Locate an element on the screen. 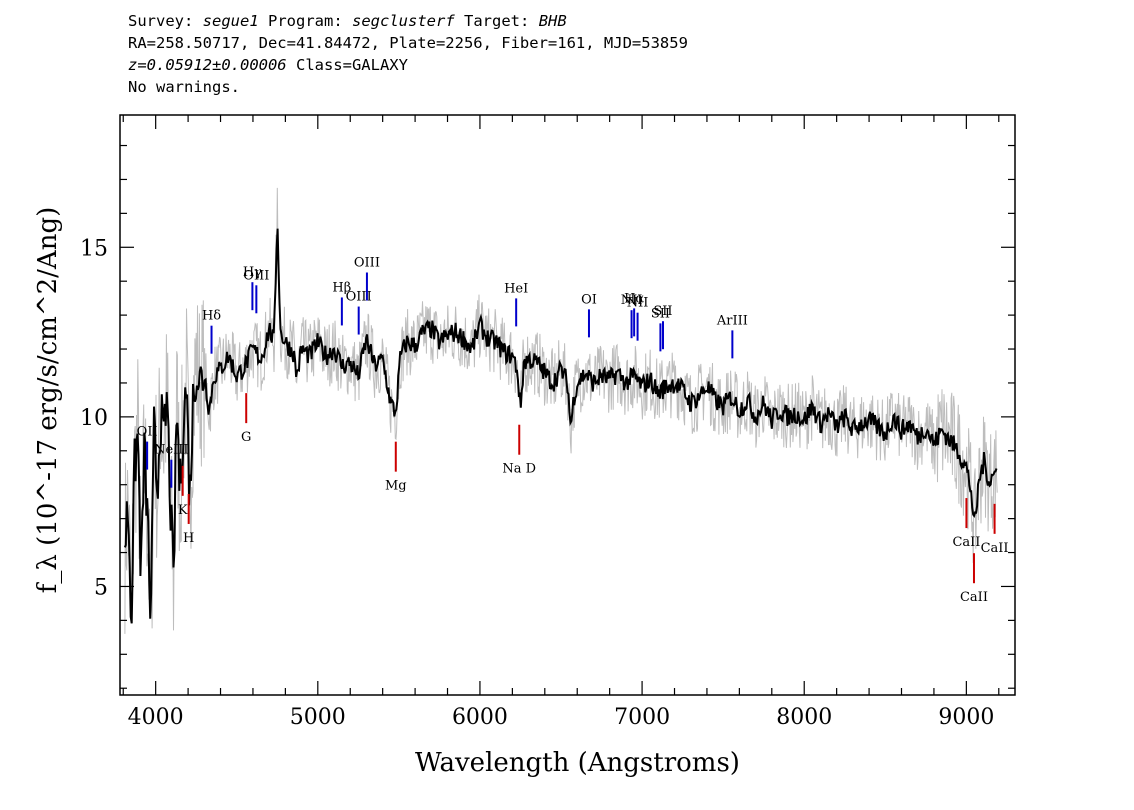  emission-line-label: Hβ is located at coordinates (341, 287).